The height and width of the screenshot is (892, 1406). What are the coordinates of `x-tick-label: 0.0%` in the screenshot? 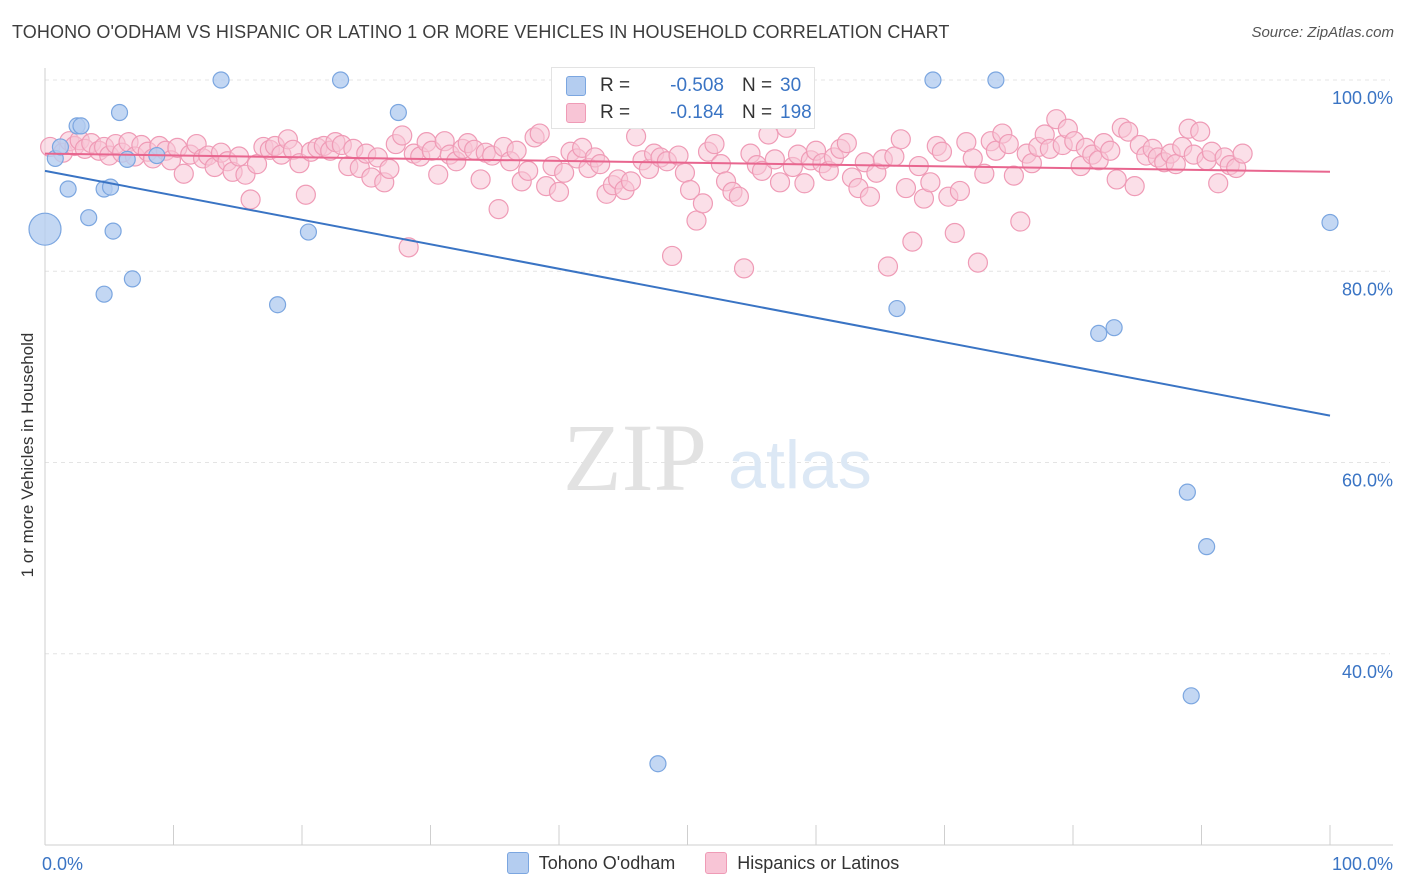 It's located at (62, 864).